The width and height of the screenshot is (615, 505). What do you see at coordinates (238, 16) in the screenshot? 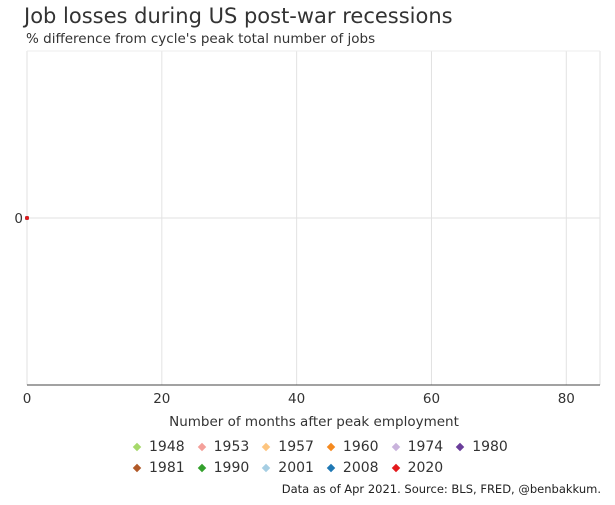
I see `chart-title: Job losses during US post-war recessions` at bounding box center [238, 16].